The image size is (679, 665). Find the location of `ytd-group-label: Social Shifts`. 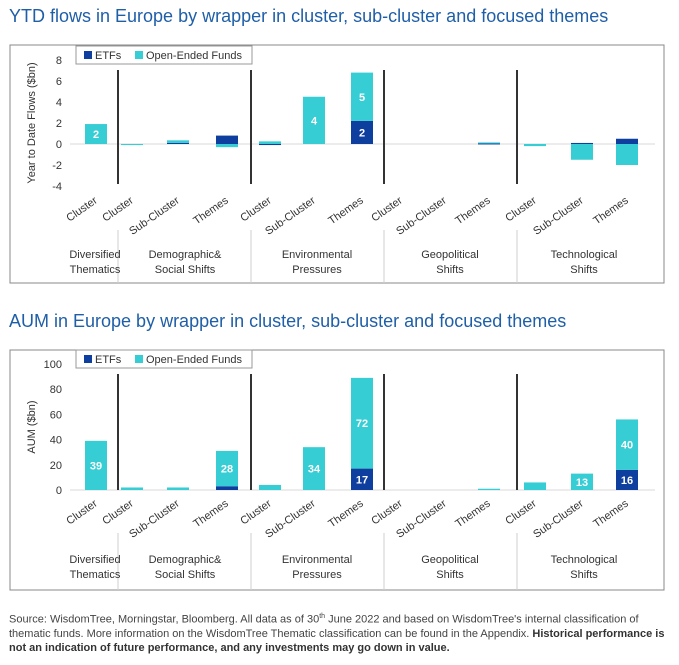

ytd-group-label: Social Shifts is located at coordinates (185, 270).